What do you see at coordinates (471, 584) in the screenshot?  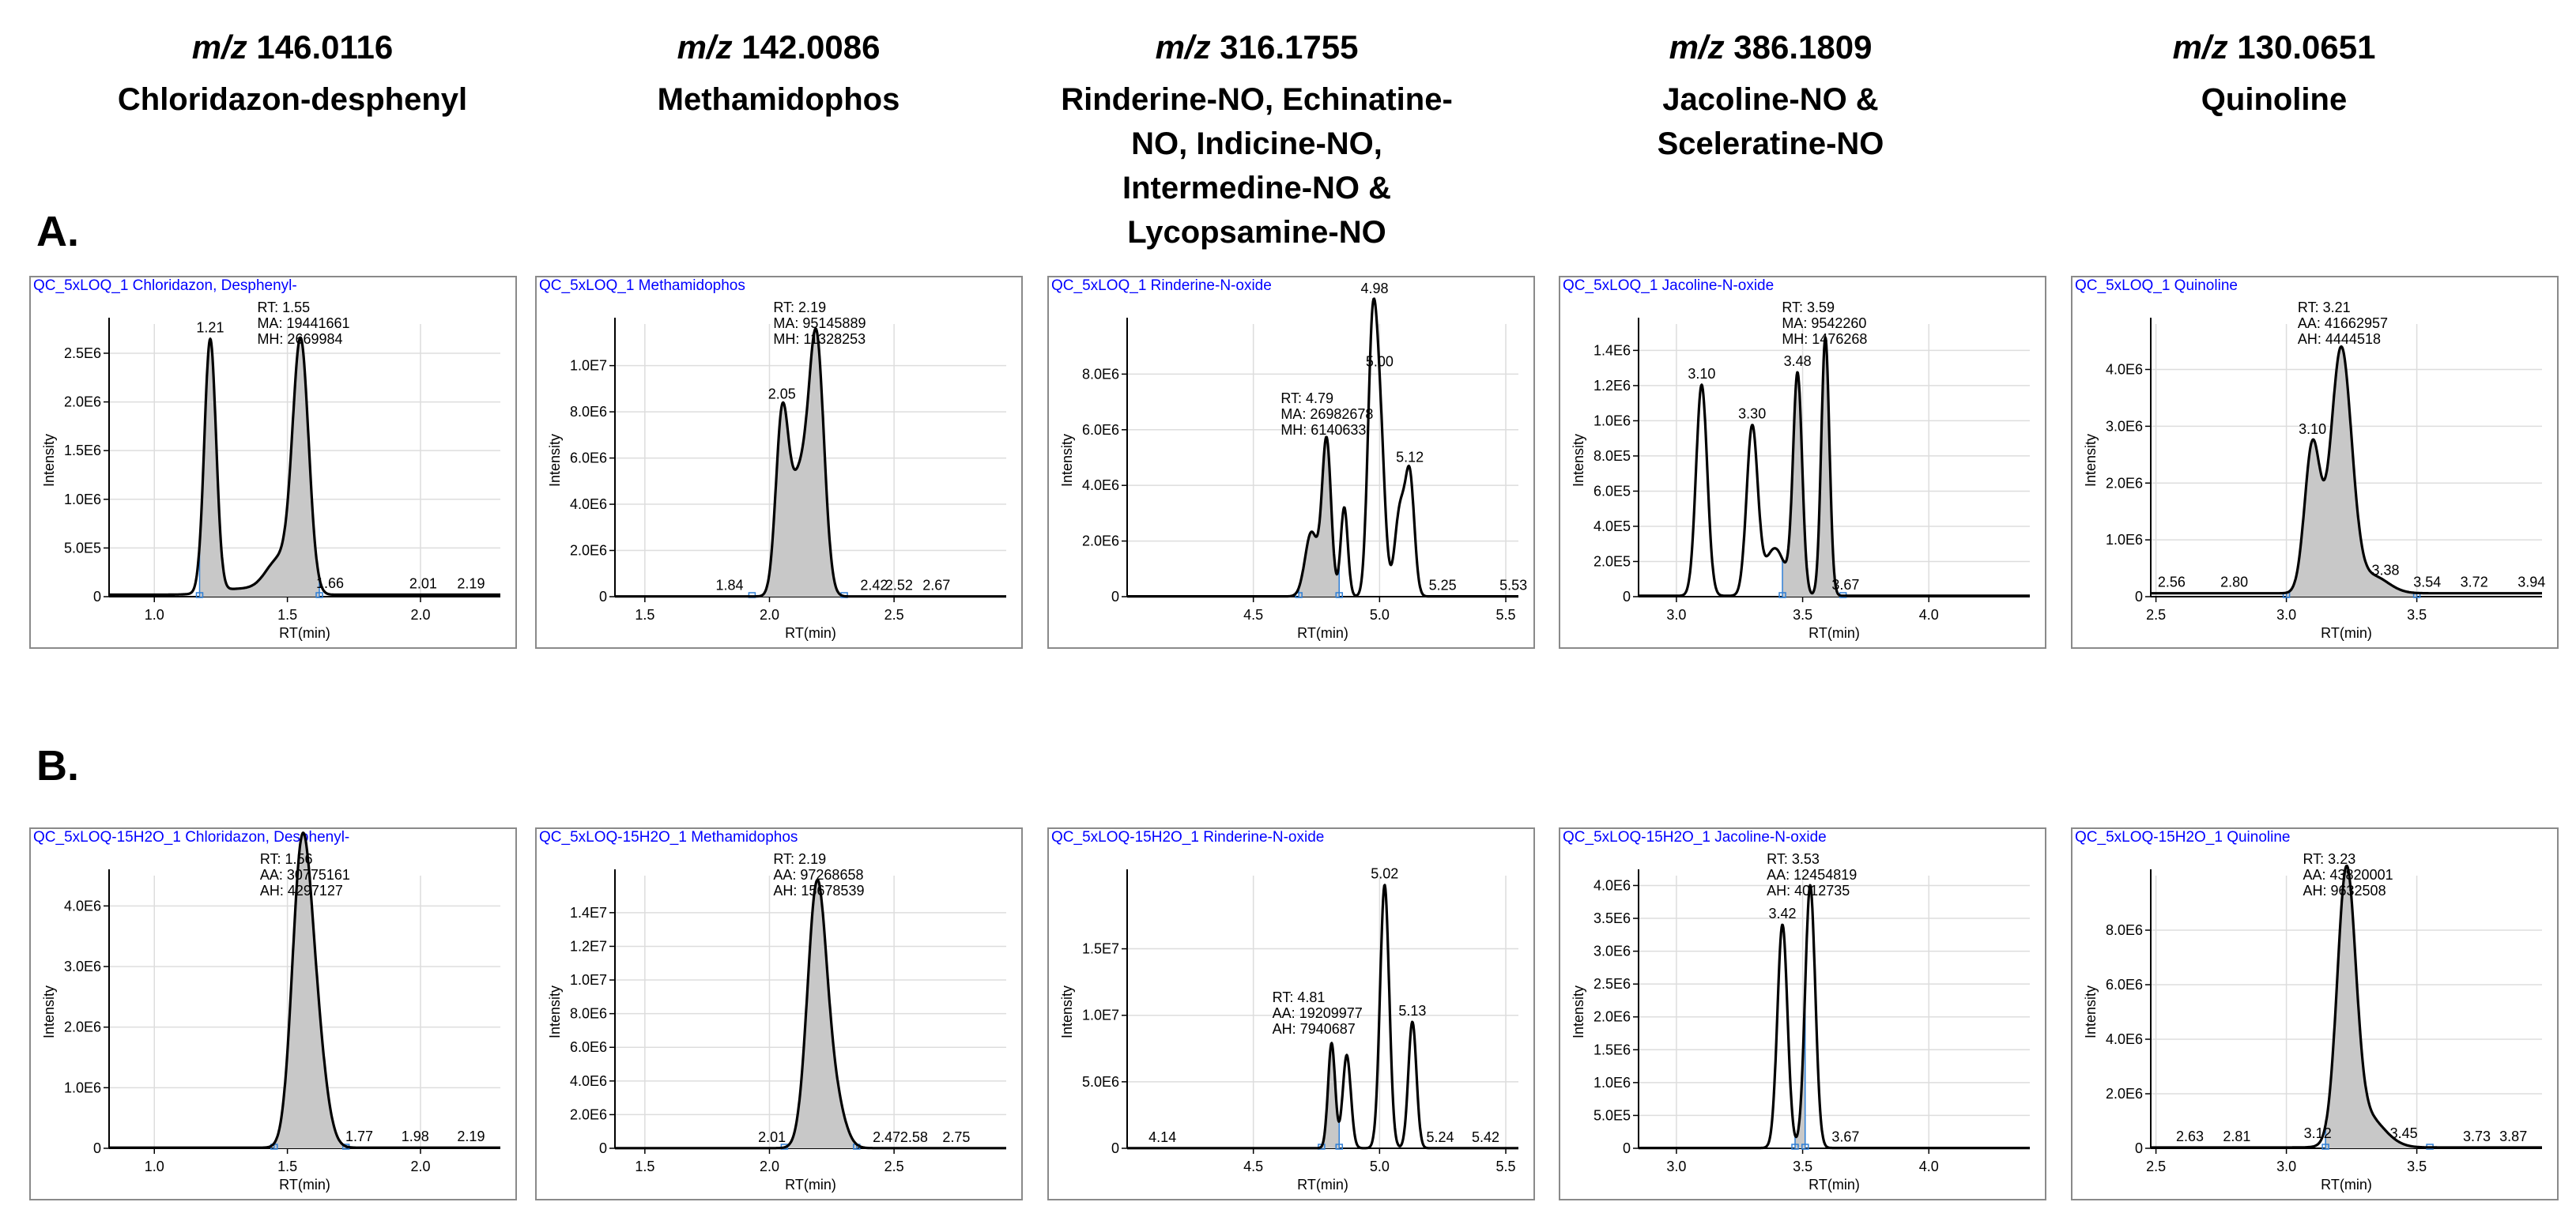 I see `peak-rt-label: 2.19` at bounding box center [471, 584].